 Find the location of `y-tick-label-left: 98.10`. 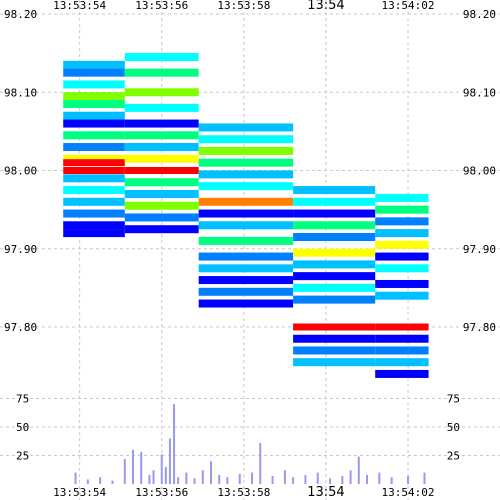

y-tick-label-left: 98.10 is located at coordinates (20, 92).